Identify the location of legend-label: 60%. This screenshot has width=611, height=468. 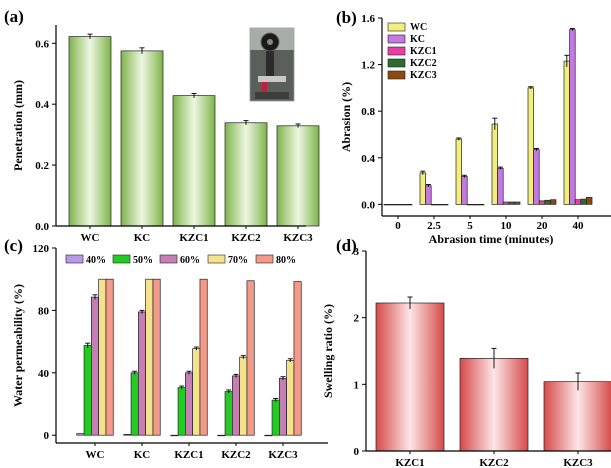
(190, 260).